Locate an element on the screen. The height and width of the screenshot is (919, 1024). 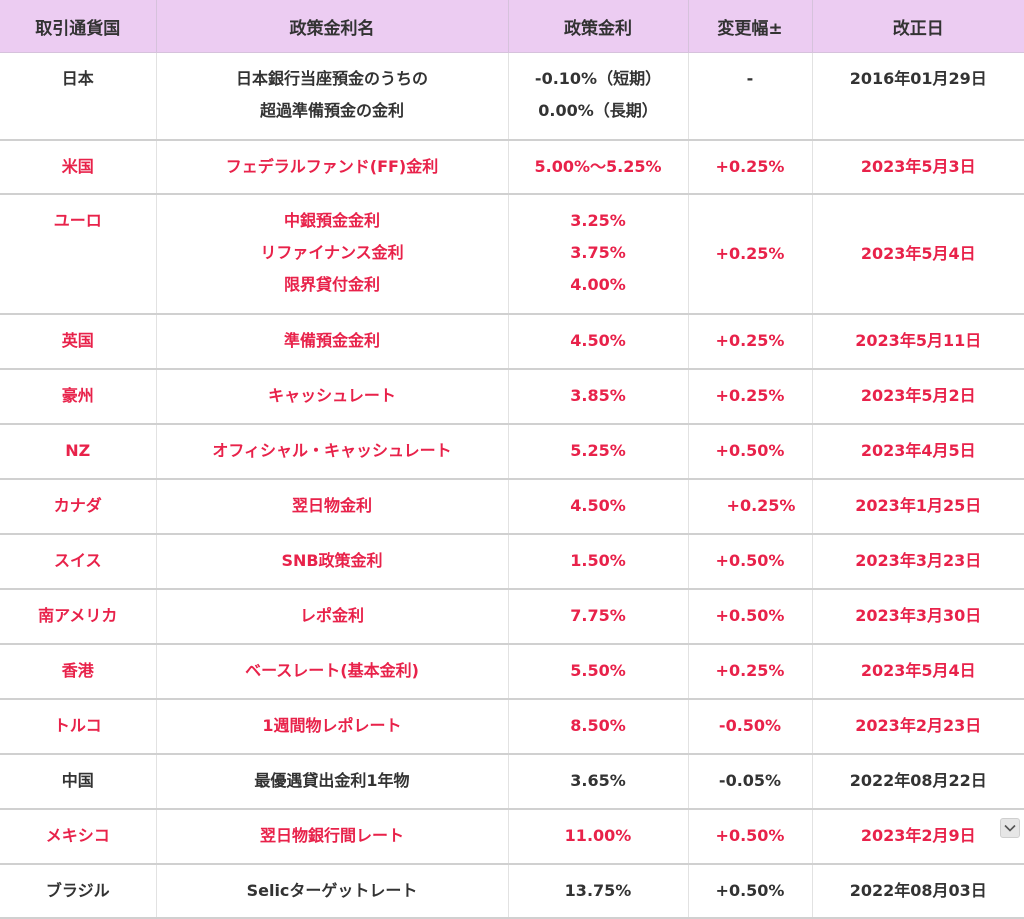
rate-cell: 3.85% is located at coordinates (598, 396).